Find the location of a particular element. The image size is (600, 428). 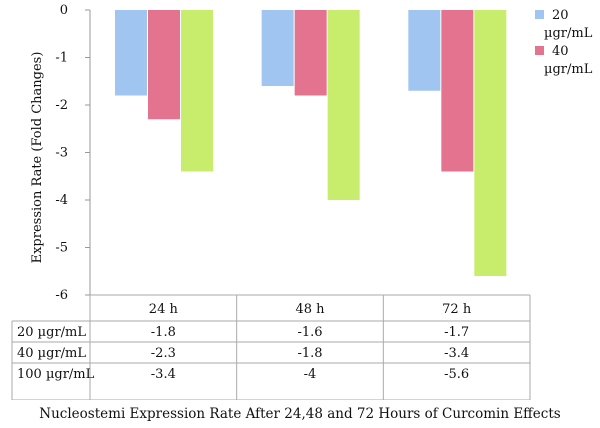

table-cell: -2.3 is located at coordinates (163, 353).